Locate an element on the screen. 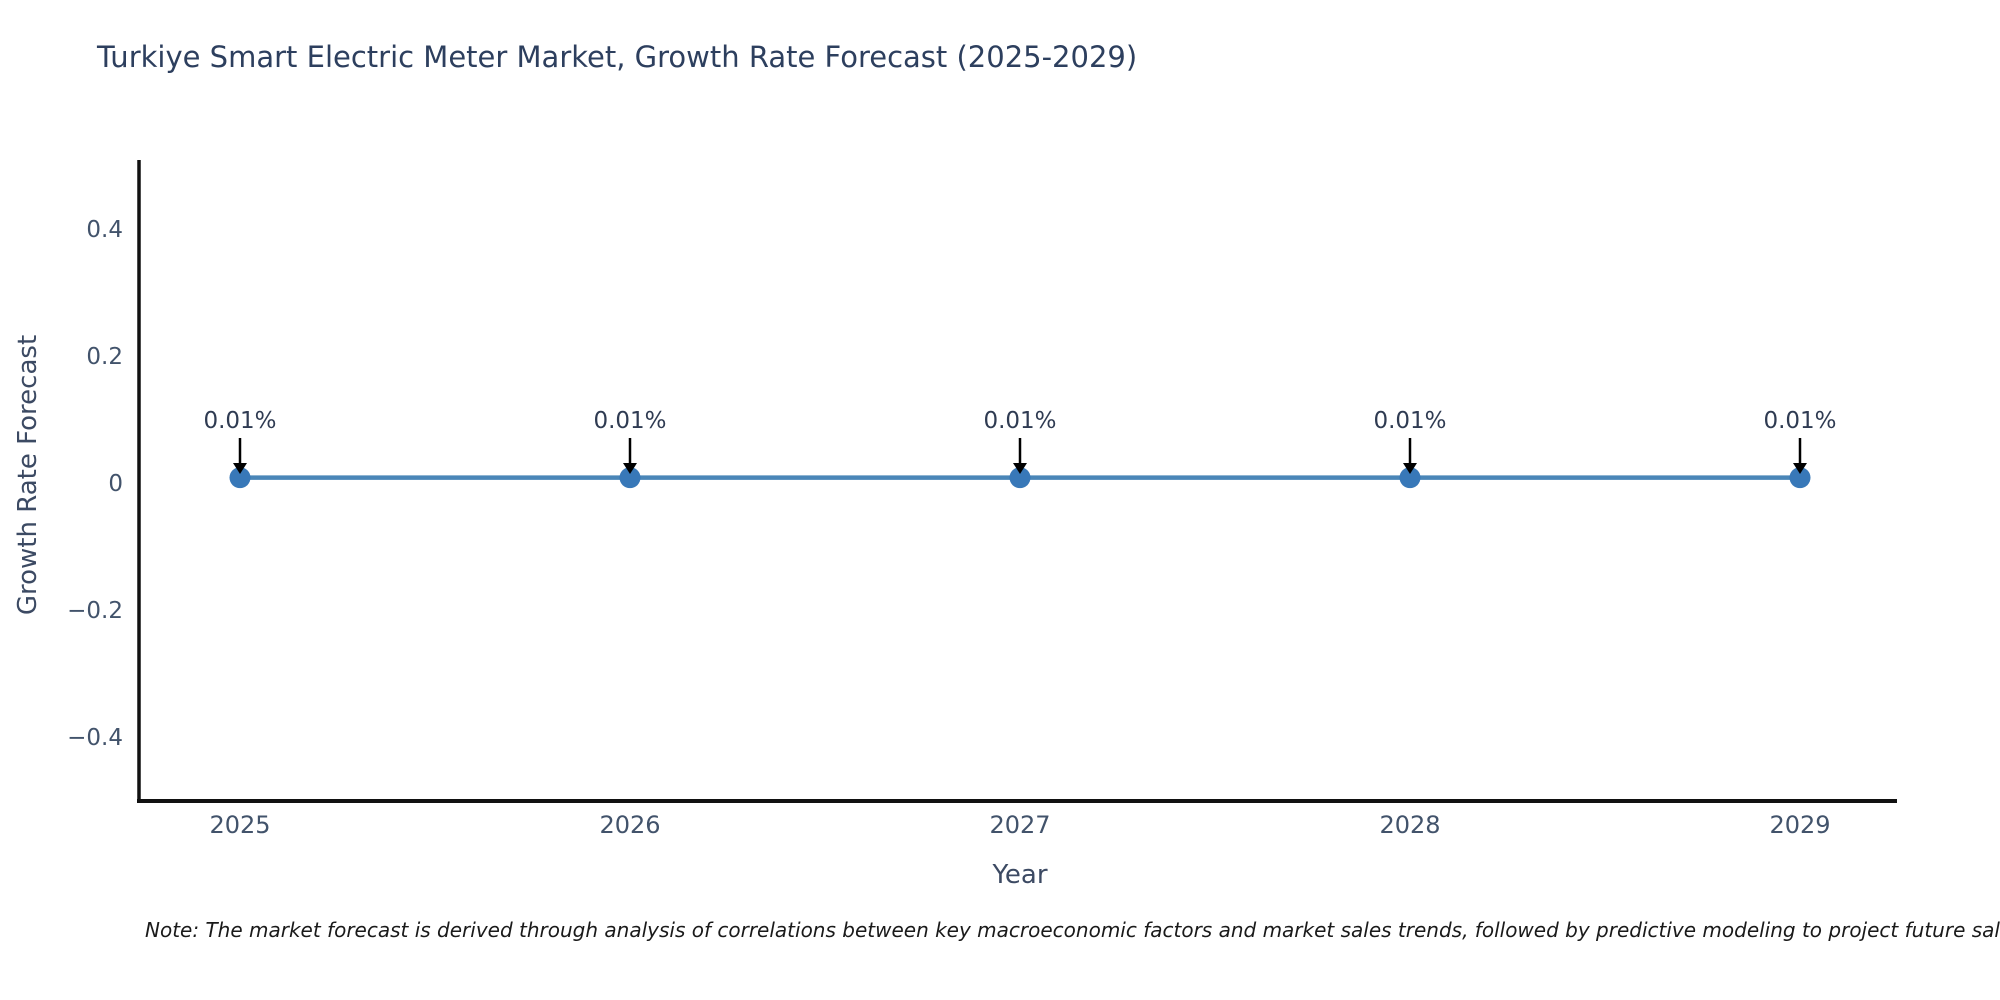  y-axis-title: Growth Rate Forecast is located at coordinates (28, 475).